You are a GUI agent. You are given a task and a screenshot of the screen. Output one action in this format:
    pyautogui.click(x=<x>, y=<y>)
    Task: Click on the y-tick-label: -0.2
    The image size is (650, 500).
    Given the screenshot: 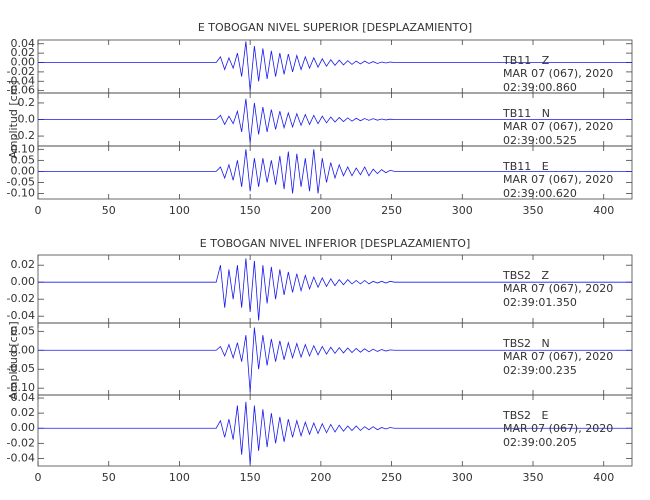 What is the action you would take?
    pyautogui.click(x=24, y=135)
    